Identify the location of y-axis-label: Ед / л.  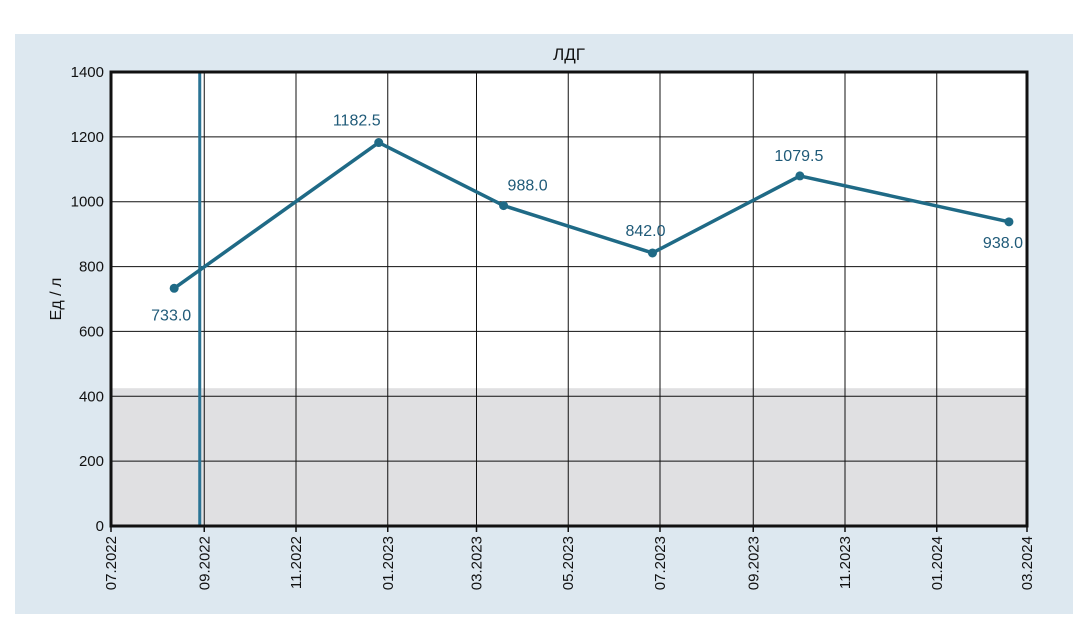
(56, 299).